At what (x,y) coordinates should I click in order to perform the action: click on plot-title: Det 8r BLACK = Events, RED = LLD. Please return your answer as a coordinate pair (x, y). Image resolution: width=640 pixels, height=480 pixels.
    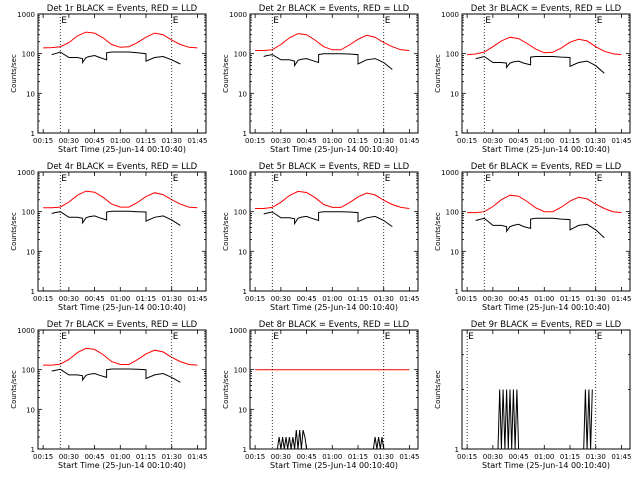
    Looking at the image, I should click on (334, 325).